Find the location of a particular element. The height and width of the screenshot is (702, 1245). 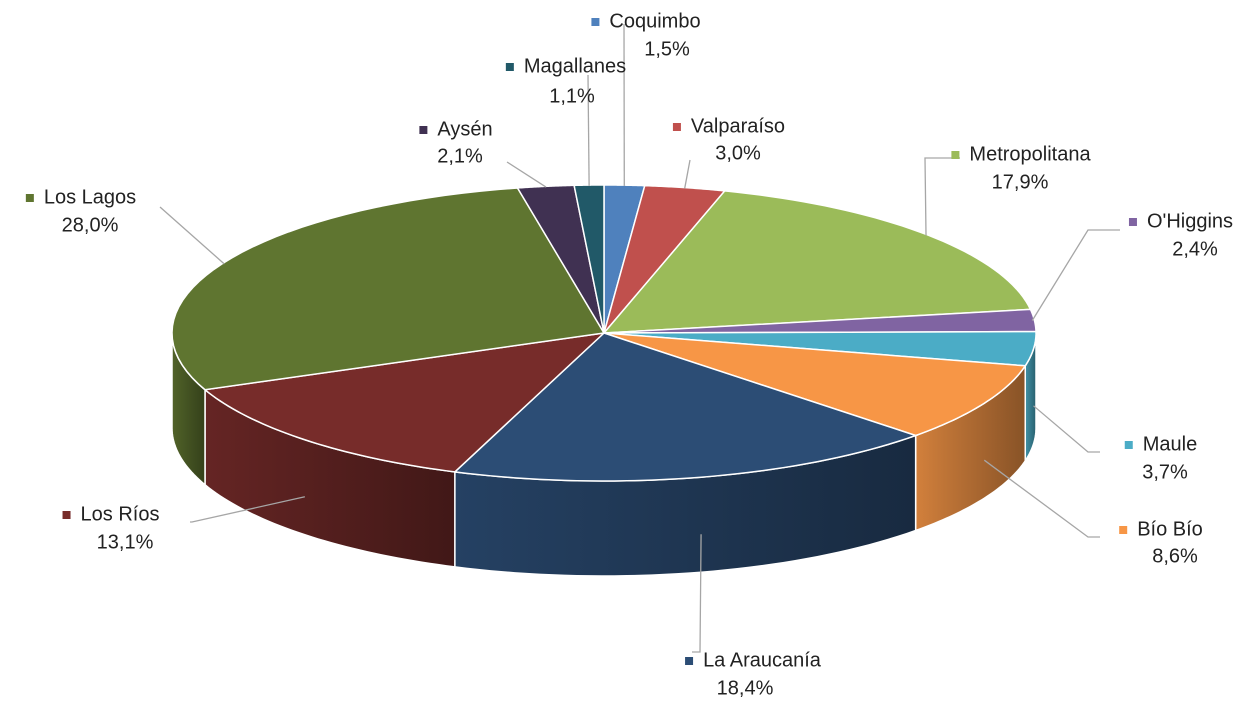

slice-label: Maule is located at coordinates (1170, 444).